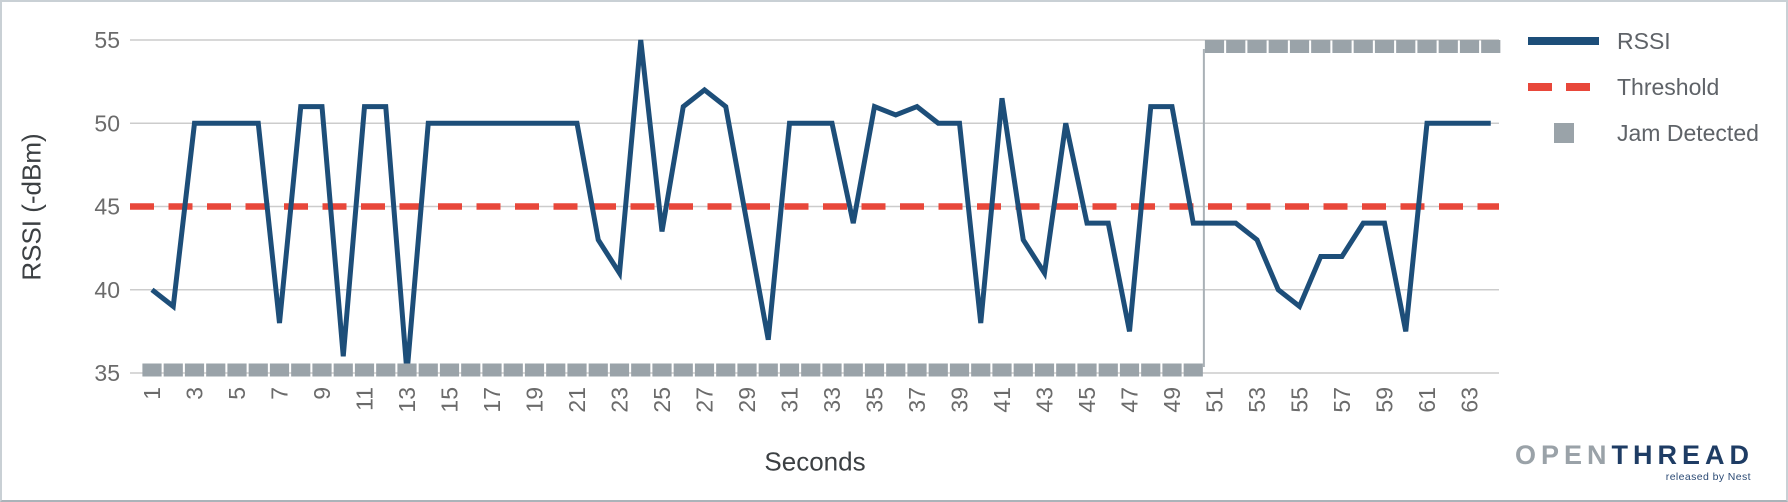  I want to click on x-axis-title: Seconds, so click(815, 461).